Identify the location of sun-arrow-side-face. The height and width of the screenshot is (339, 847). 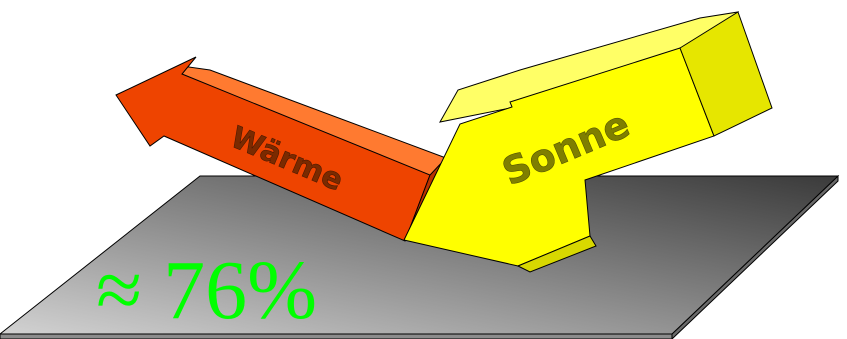
(726, 74).